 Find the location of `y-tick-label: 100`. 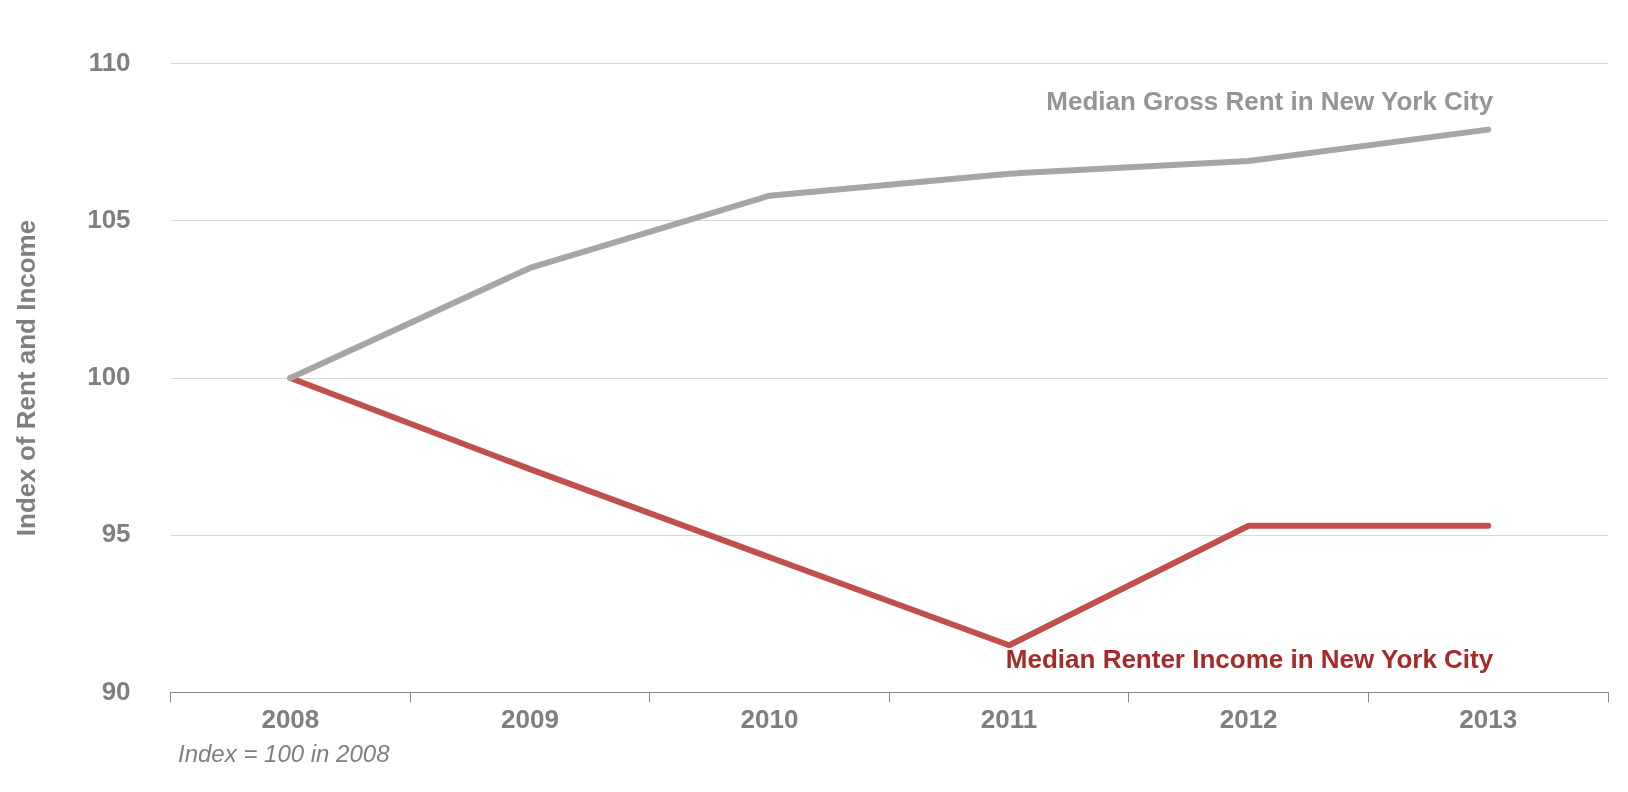

y-tick-label: 100 is located at coordinates (109, 376).